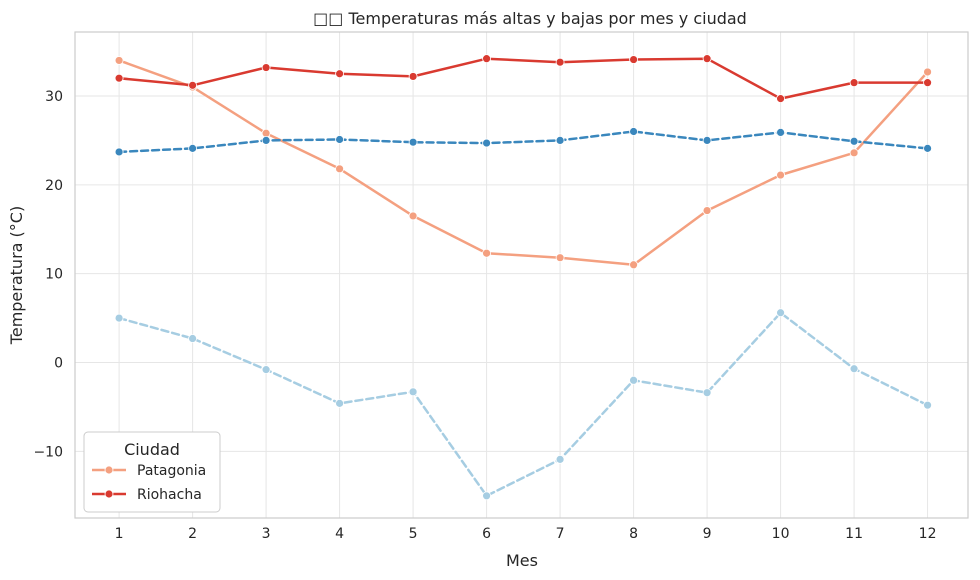 The width and height of the screenshot is (980, 580). What do you see at coordinates (152, 449) in the screenshot?
I see `legend-title: Ciudad` at bounding box center [152, 449].